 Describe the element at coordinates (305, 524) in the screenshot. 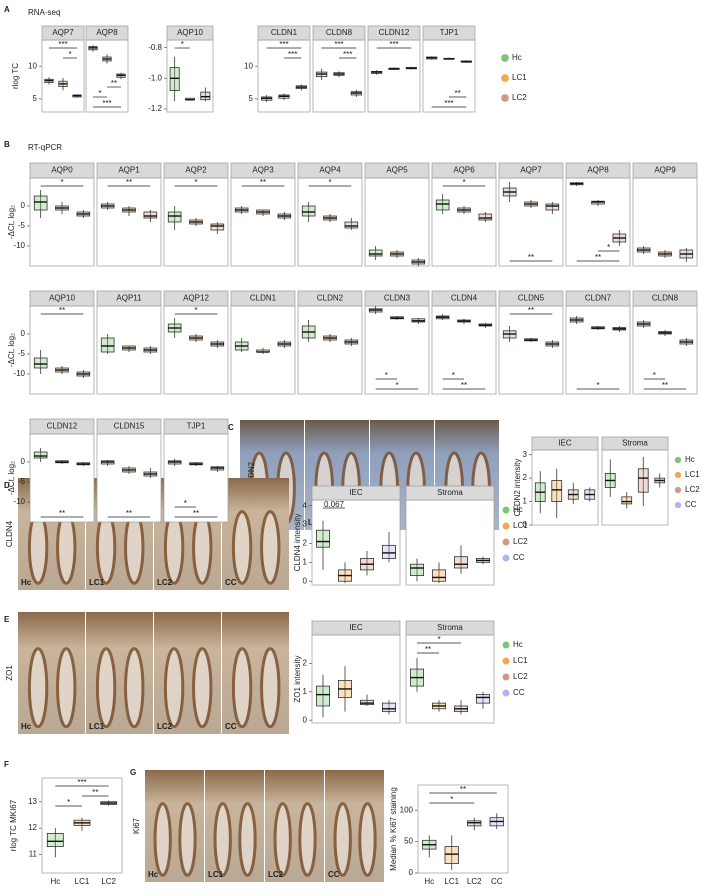

I see `y-tick-label: 3` at that location.